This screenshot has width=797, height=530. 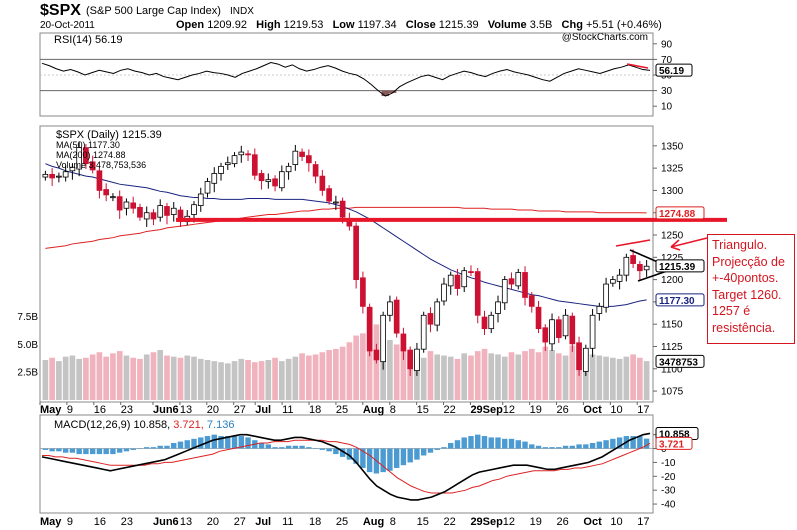 I want to click on macd-panel, so click(x=346, y=464).